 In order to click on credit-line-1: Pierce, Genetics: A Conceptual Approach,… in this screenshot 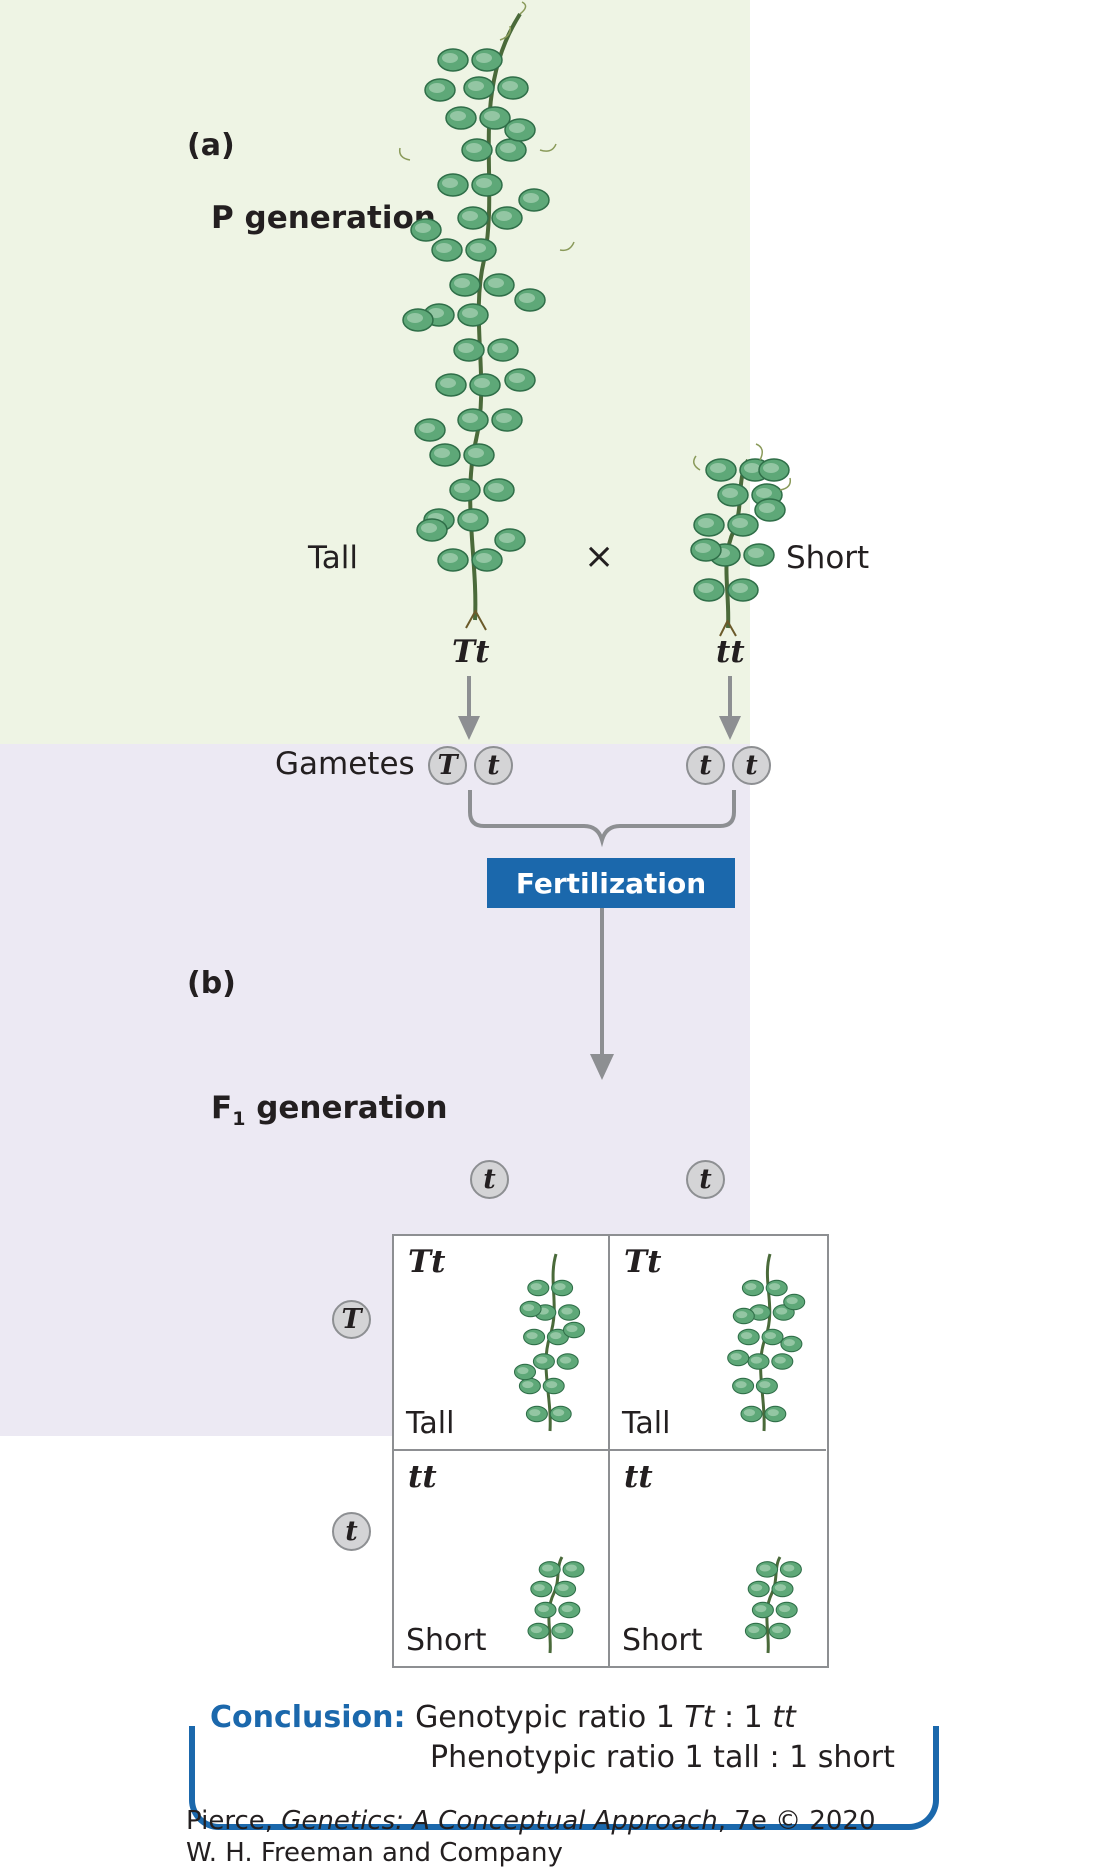, I will do `click(531, 1821)`.